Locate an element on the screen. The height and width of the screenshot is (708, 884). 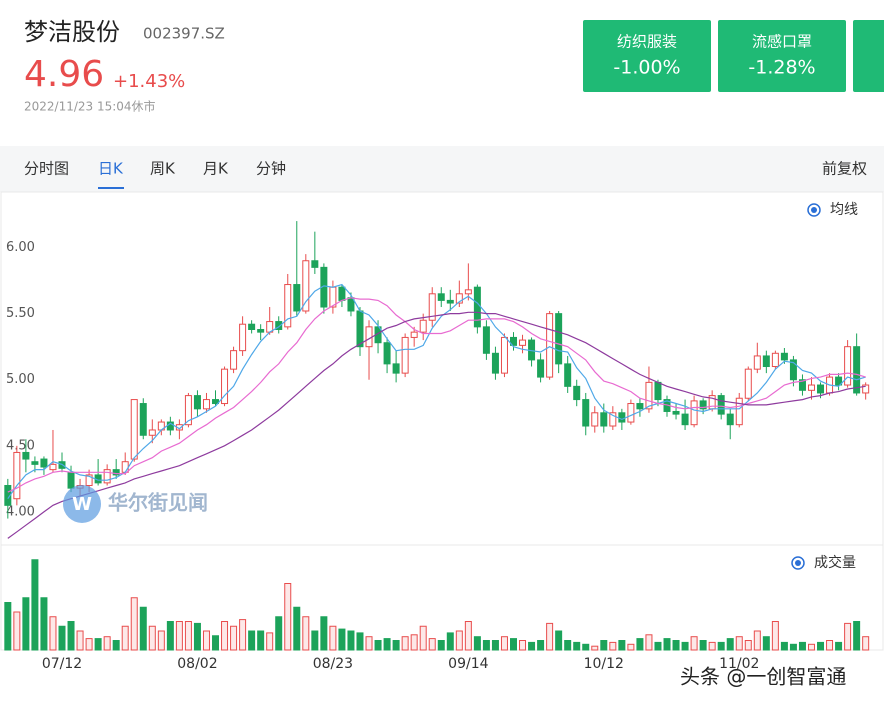
watermark-logo-mark: W is located at coordinates (82, 504).